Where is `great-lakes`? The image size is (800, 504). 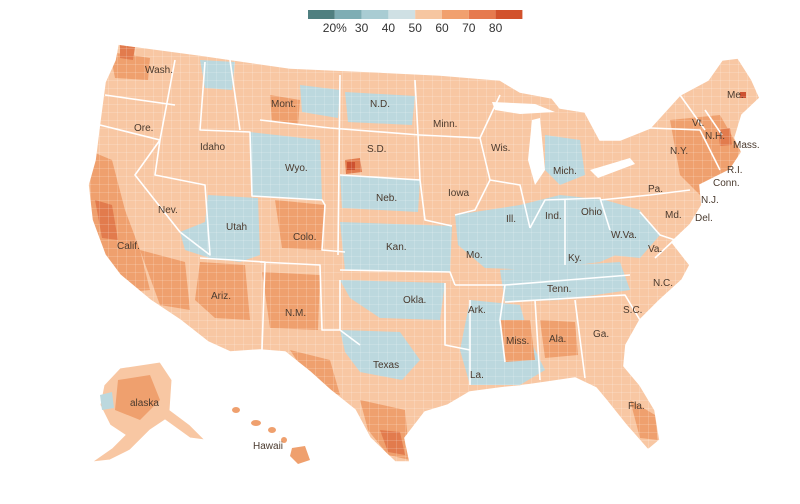 great-lakes is located at coordinates (563, 143).